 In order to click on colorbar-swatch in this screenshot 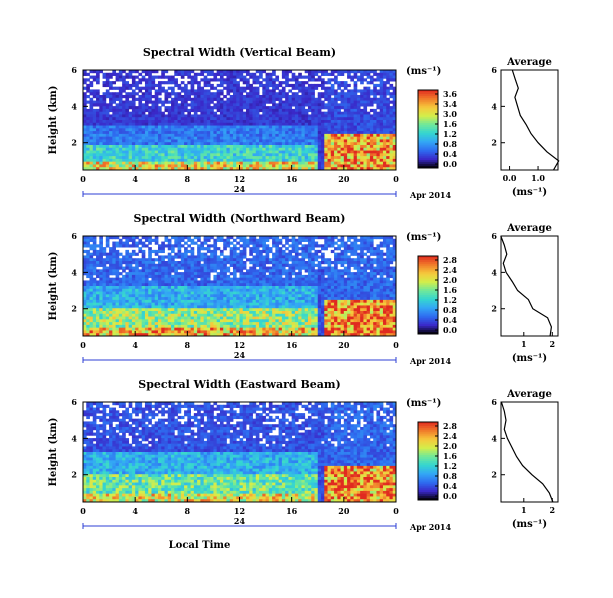, I will do `click(428, 138)`.